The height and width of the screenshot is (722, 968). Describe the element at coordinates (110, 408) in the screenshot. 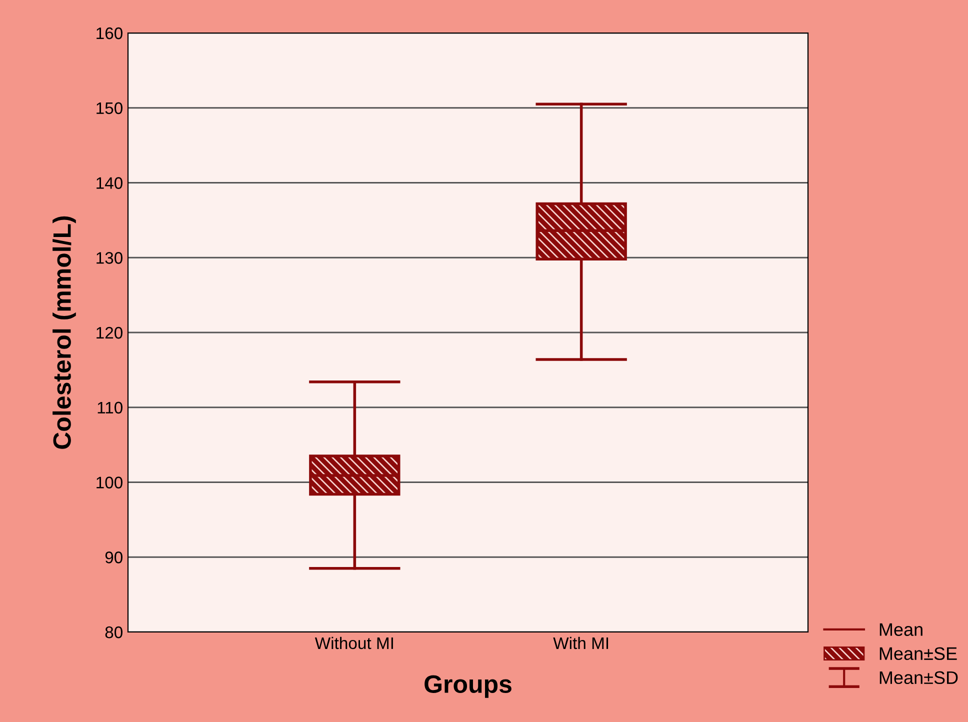

I see `y-tick-label: 110` at that location.